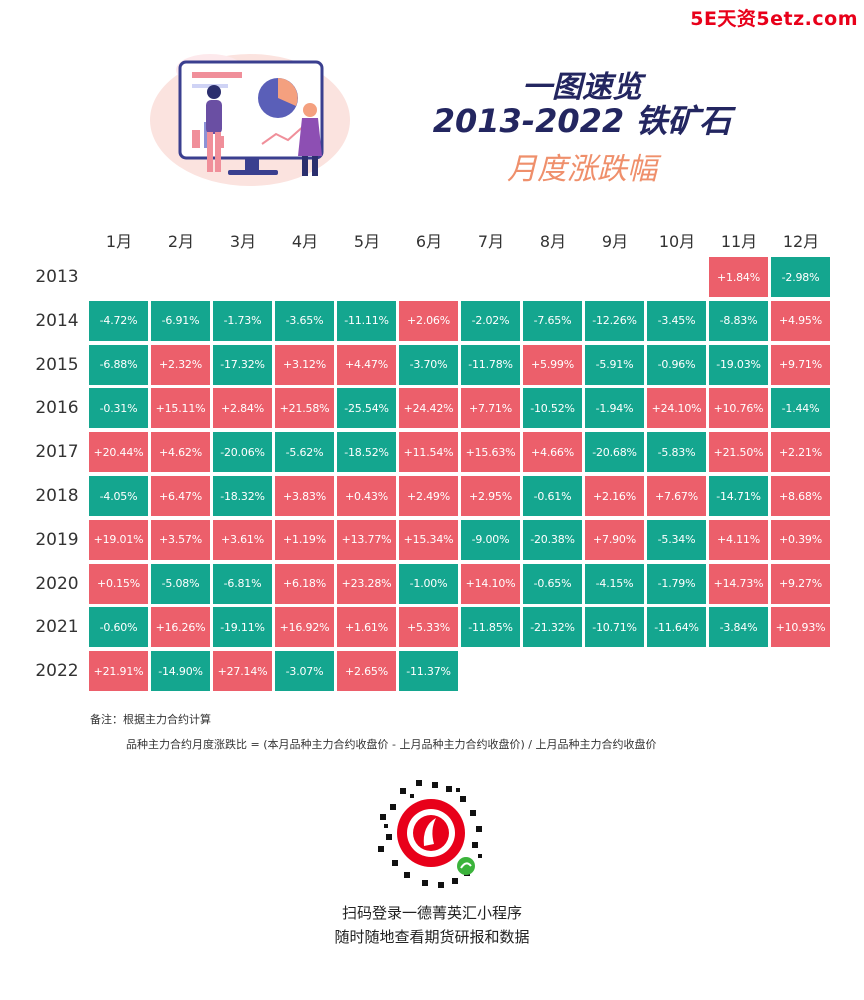 Image resolution: width=864 pixels, height=1000 pixels. What do you see at coordinates (366, 364) in the screenshot?
I see `heatmap-cell: +4.47%` at bounding box center [366, 364].